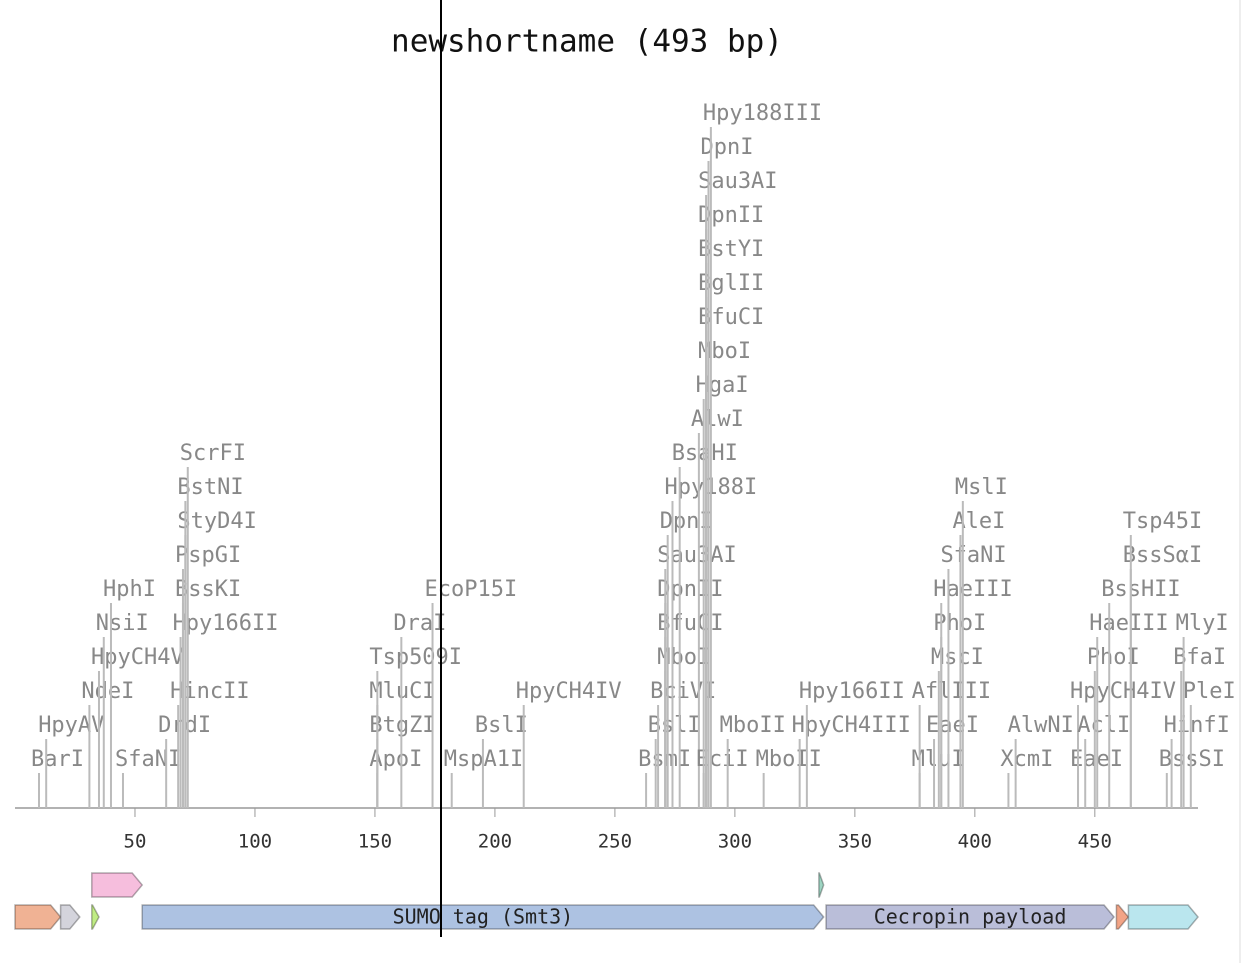 This screenshot has height=963, width=1246. I want to click on enzyme-label: AleI, so click(978, 521).